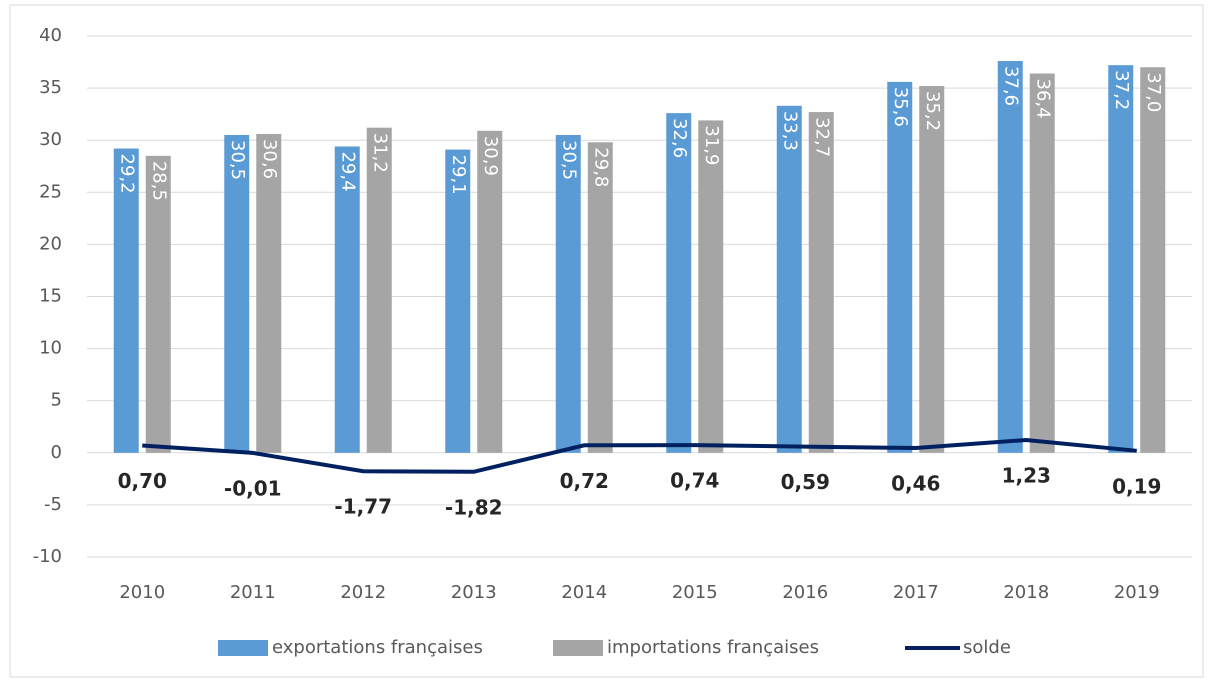 The width and height of the screenshot is (1214, 682). Describe the element at coordinates (789, 131) in the screenshot. I see `bar-value-label: 33,3` at that location.